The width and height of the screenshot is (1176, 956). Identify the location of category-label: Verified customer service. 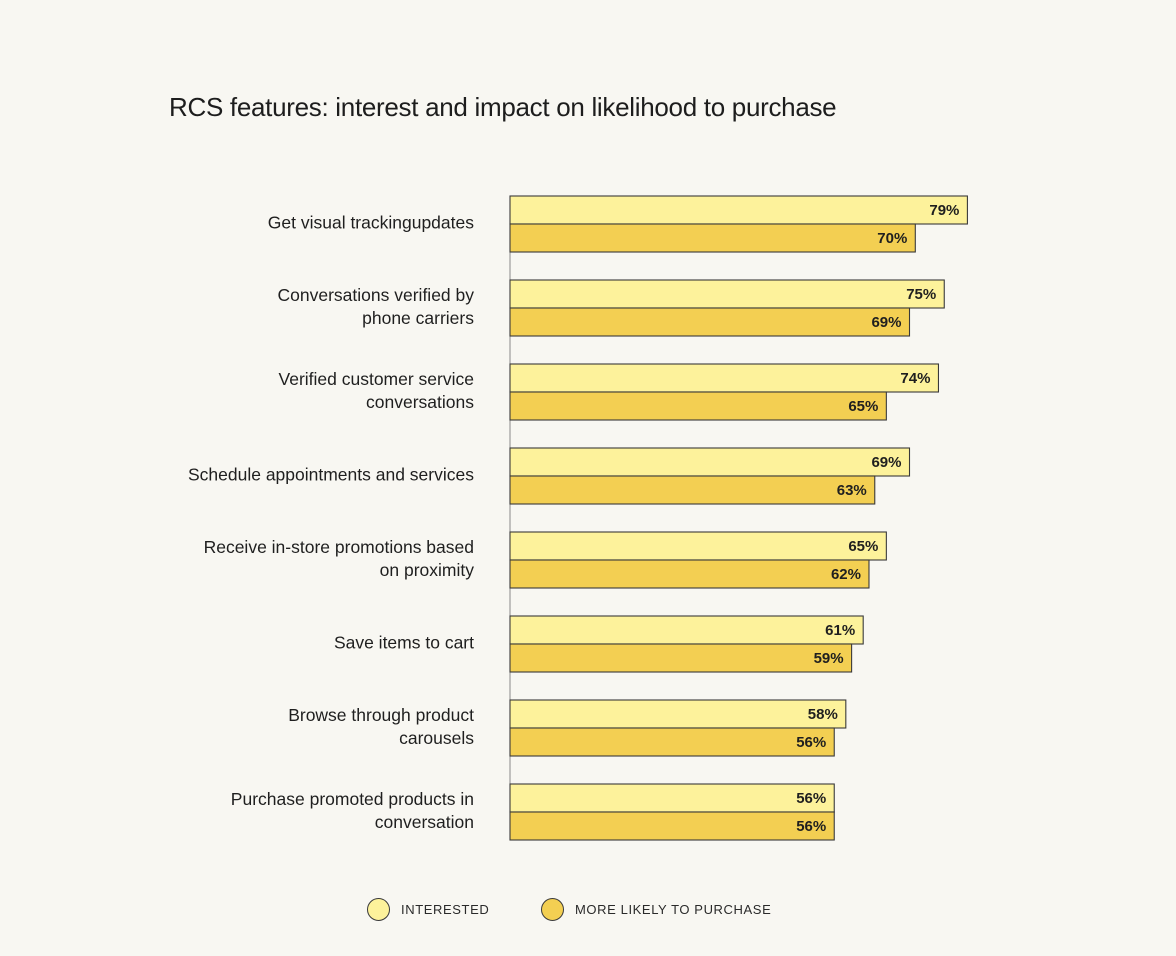
(377, 379).